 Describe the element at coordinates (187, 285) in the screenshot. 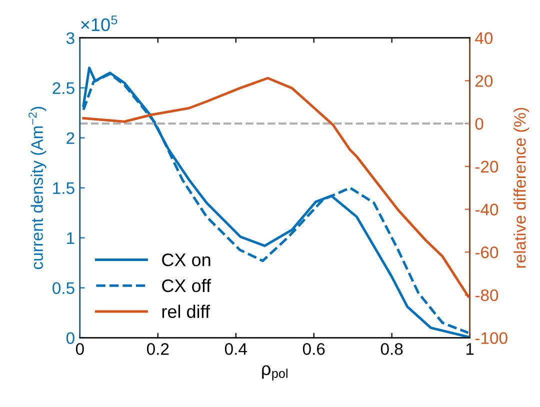

I see `legend-label: CX off` at that location.